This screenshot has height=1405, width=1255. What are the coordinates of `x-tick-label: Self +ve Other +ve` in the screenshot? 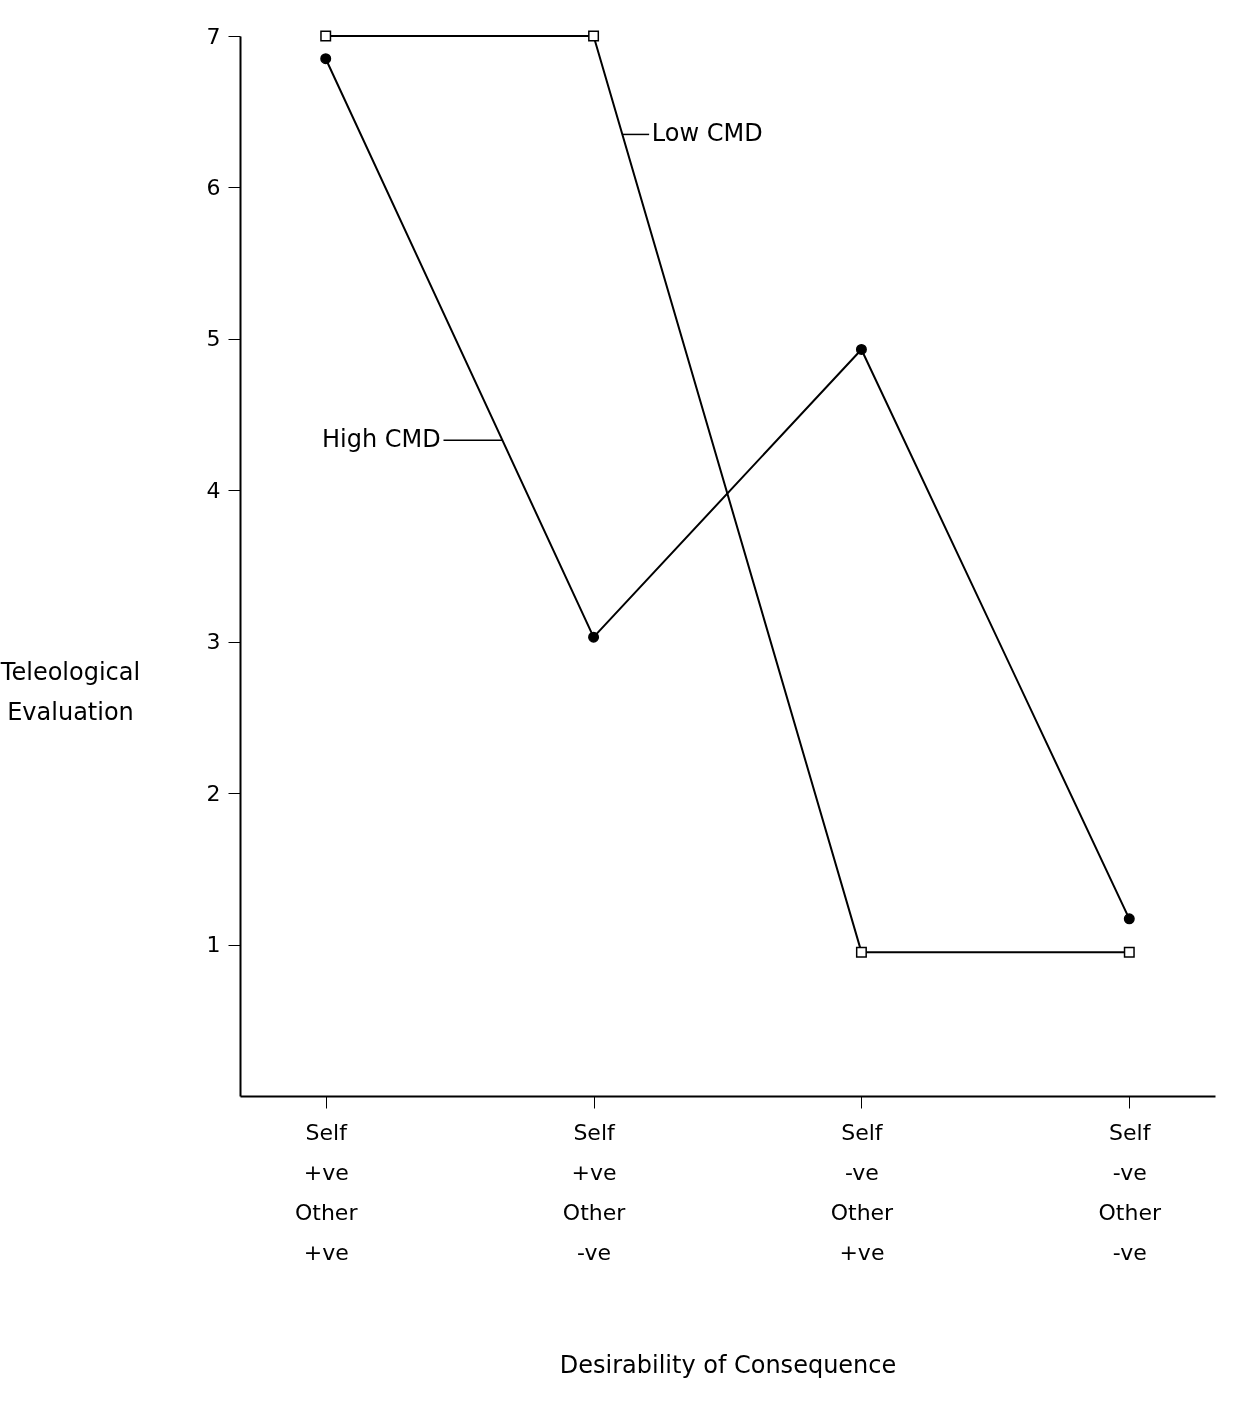 It's located at (326, 1192).